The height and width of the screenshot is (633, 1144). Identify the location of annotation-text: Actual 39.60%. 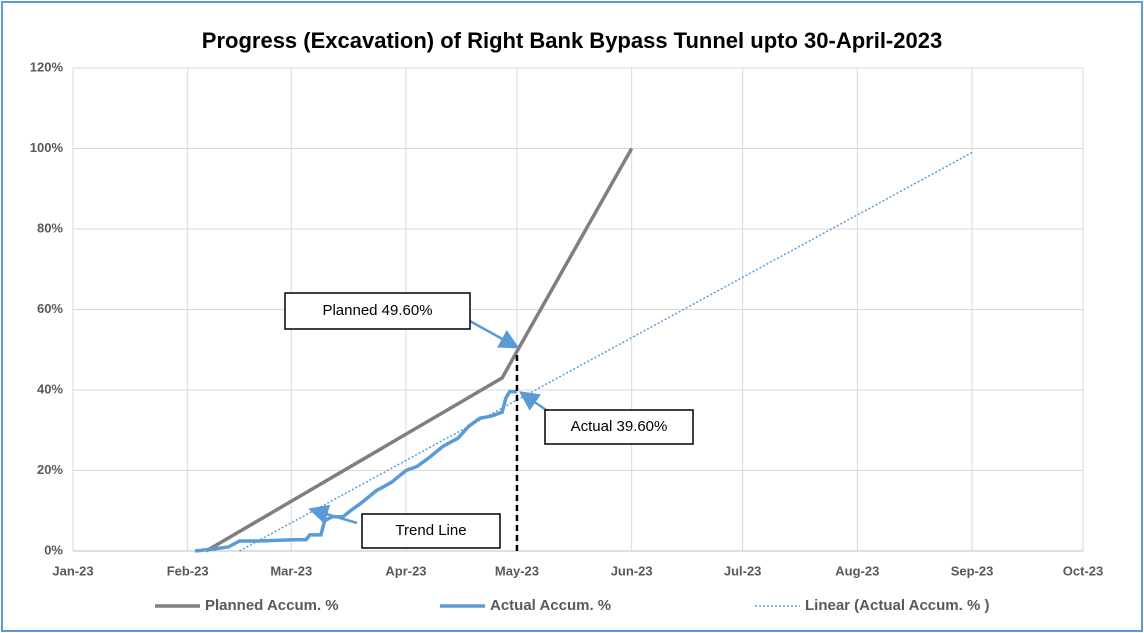
(619, 426).